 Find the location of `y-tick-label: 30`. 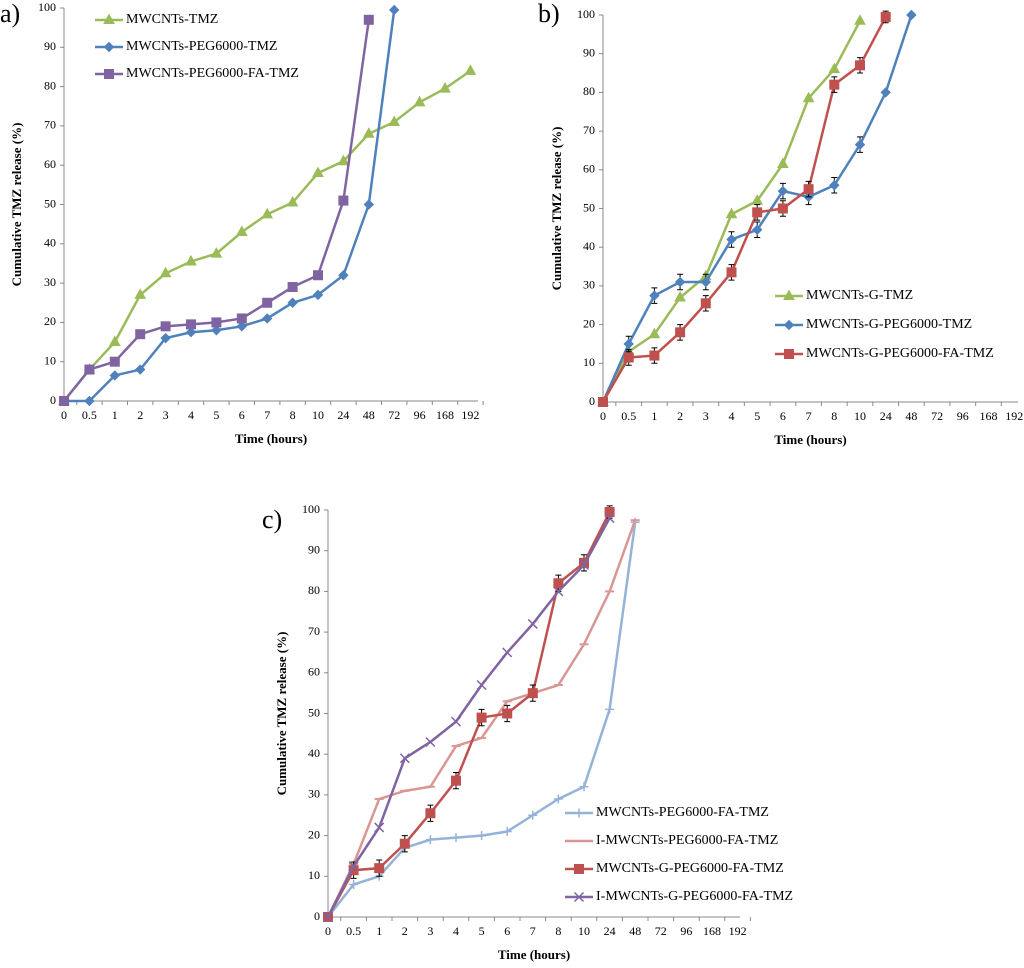

y-tick-label: 30 is located at coordinates (589, 285).